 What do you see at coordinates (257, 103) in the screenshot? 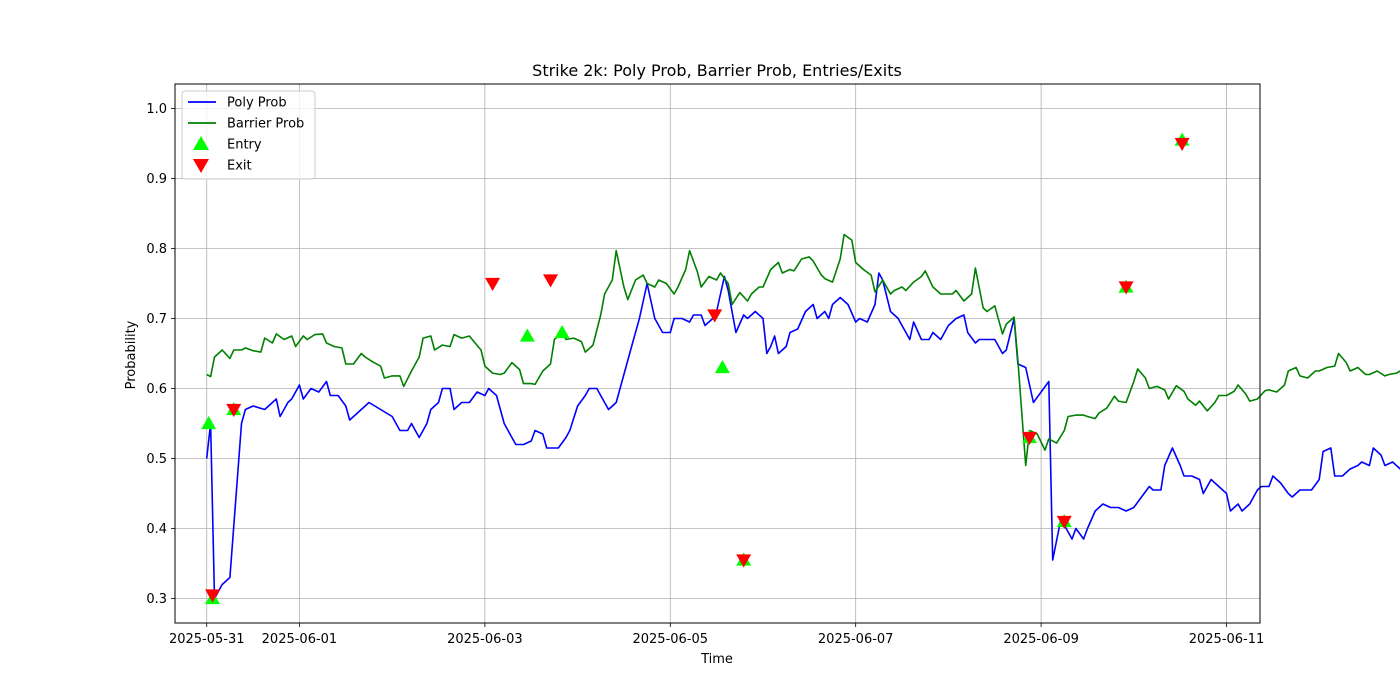
I see `legend-poly-prob-label: Poly Prob` at bounding box center [257, 103].